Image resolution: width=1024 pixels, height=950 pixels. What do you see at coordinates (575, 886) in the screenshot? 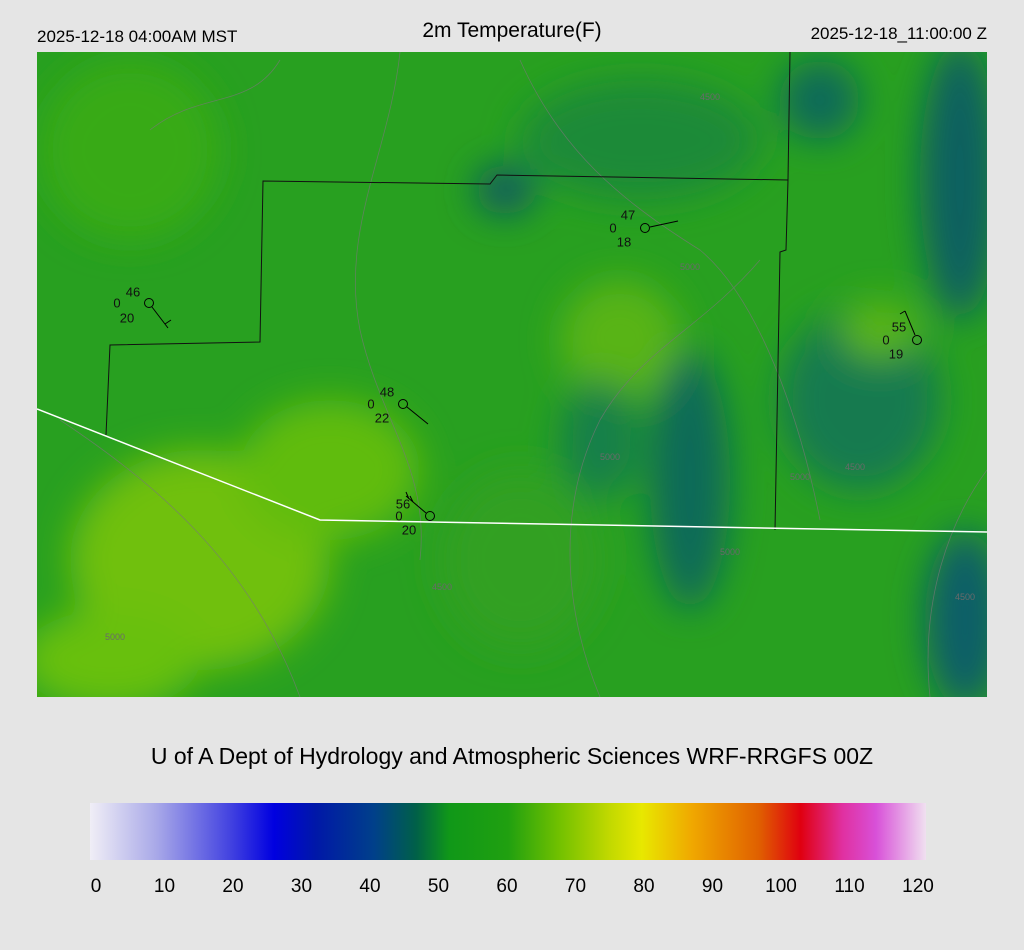
I see `colorbar-tick-label: 70` at bounding box center [575, 886].